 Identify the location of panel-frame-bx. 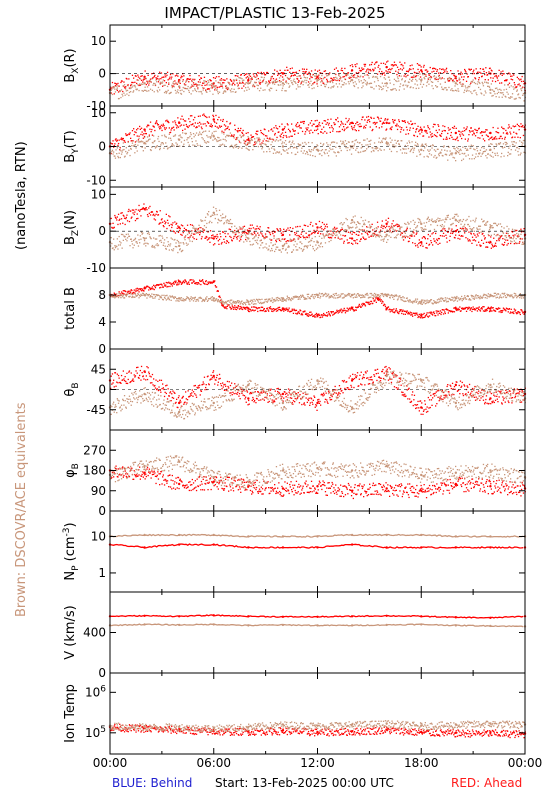
(317, 65).